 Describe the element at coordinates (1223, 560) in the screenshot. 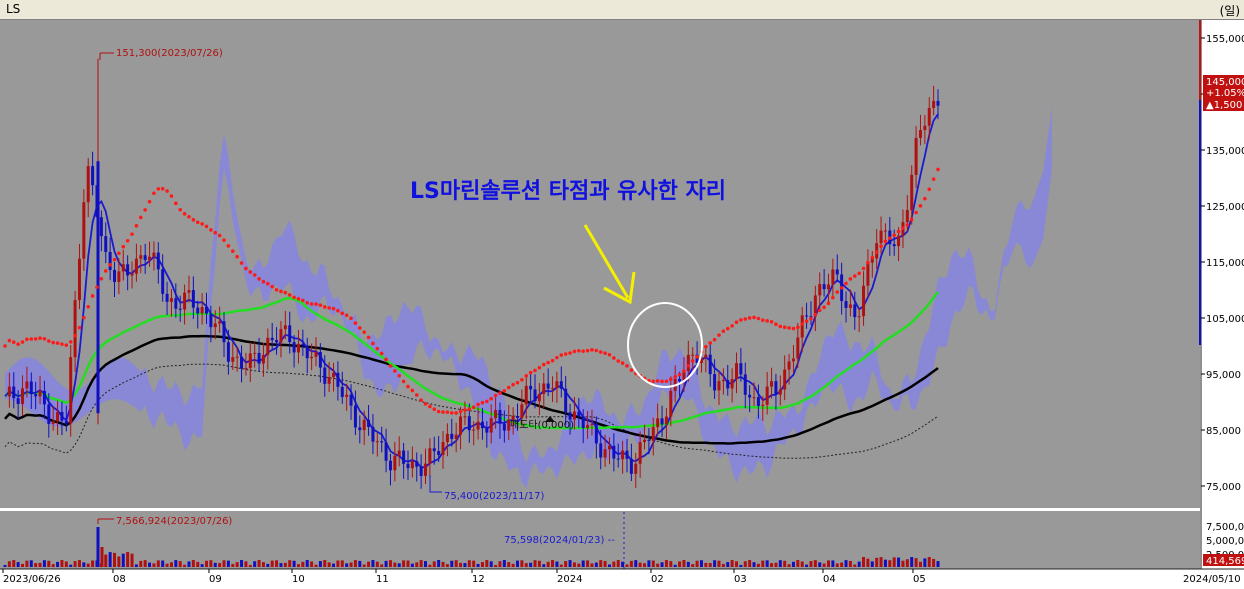

I see `current-volume-box` at that location.